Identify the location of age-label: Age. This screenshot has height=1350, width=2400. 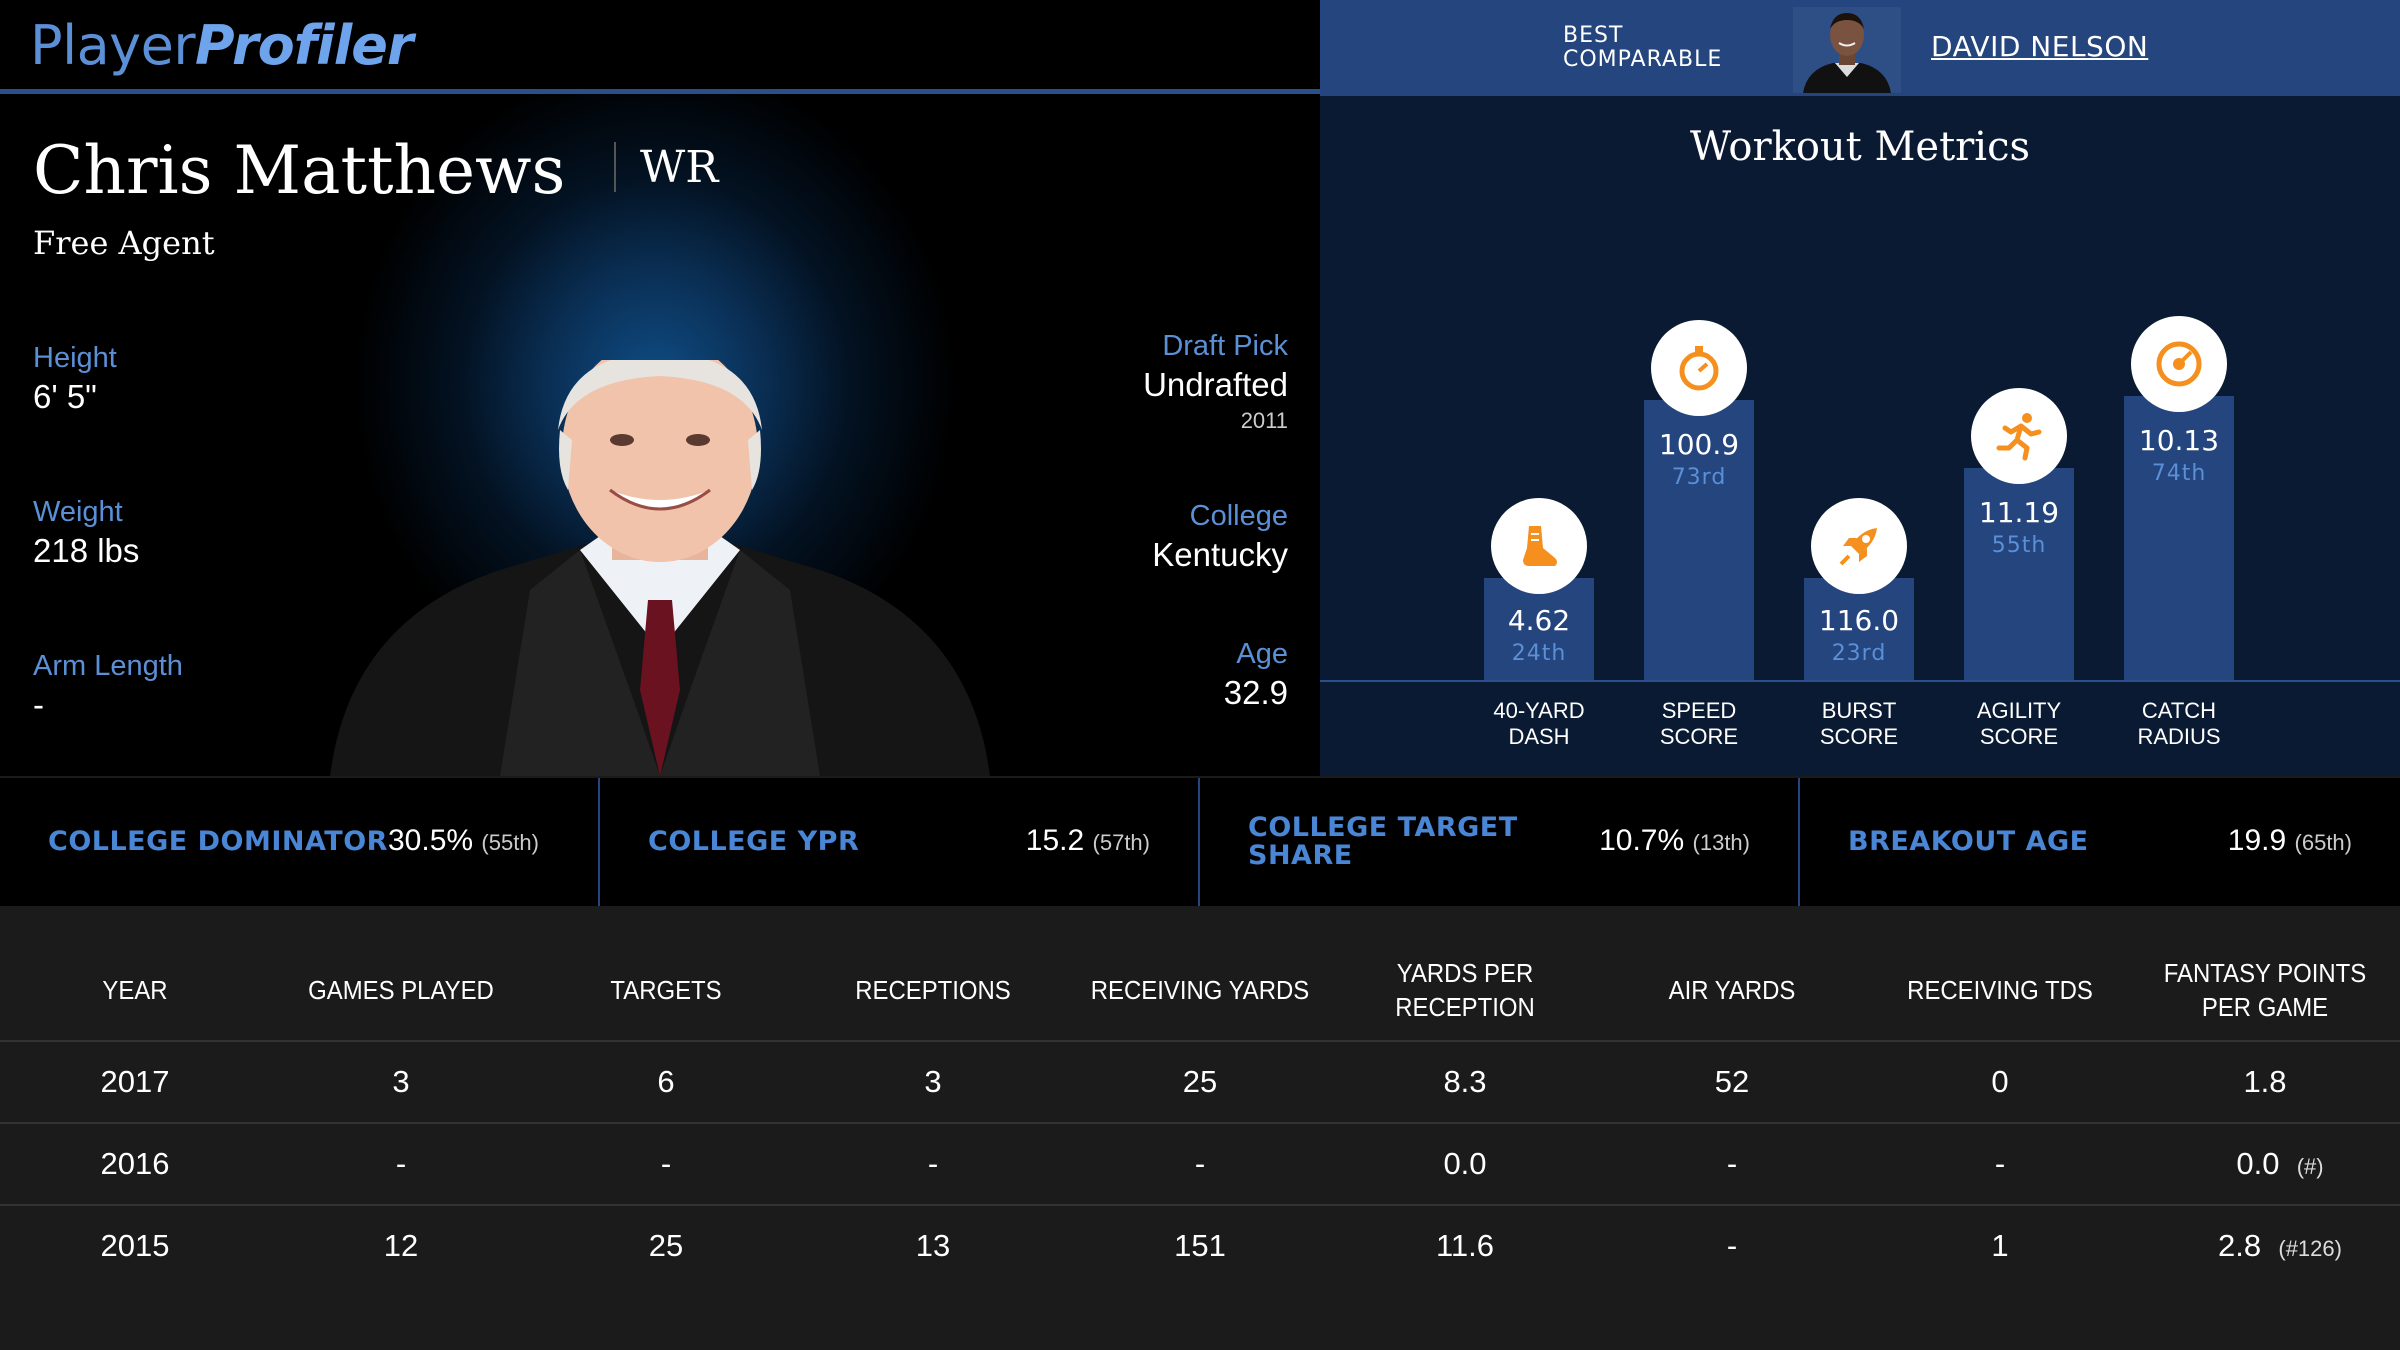
(1262, 654).